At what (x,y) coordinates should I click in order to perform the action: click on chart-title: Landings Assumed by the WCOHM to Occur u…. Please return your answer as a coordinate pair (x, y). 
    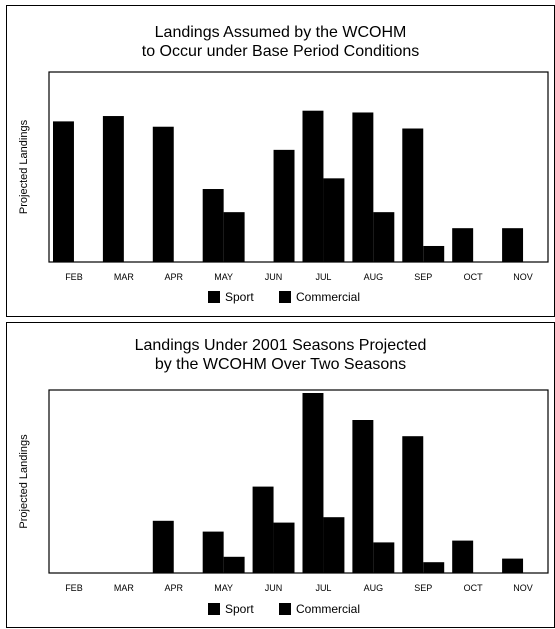
    Looking at the image, I should click on (280, 42).